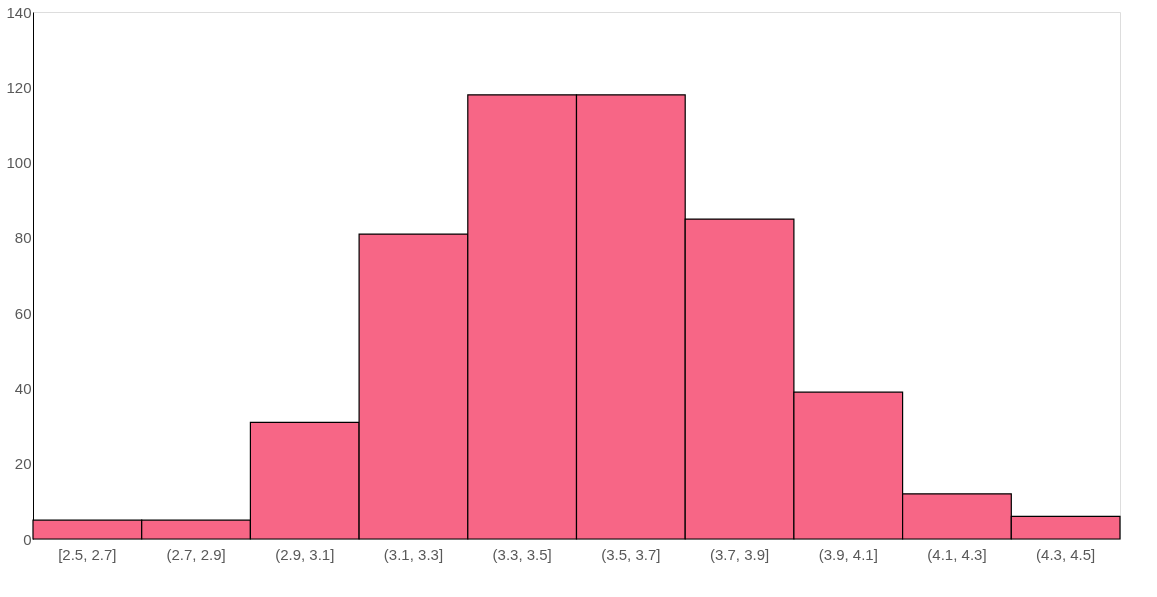 This screenshot has width=1157, height=597. What do you see at coordinates (23, 238) in the screenshot?
I see `y-tick-label: 80` at bounding box center [23, 238].